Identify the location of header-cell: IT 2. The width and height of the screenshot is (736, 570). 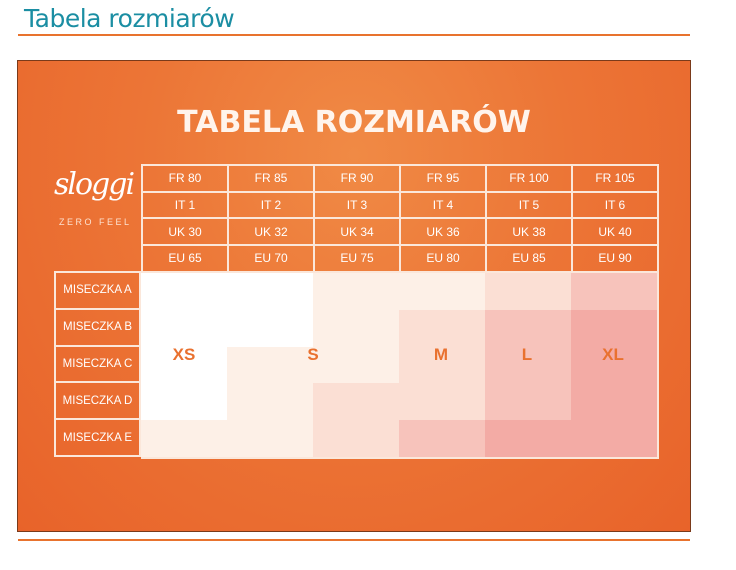
(271, 205).